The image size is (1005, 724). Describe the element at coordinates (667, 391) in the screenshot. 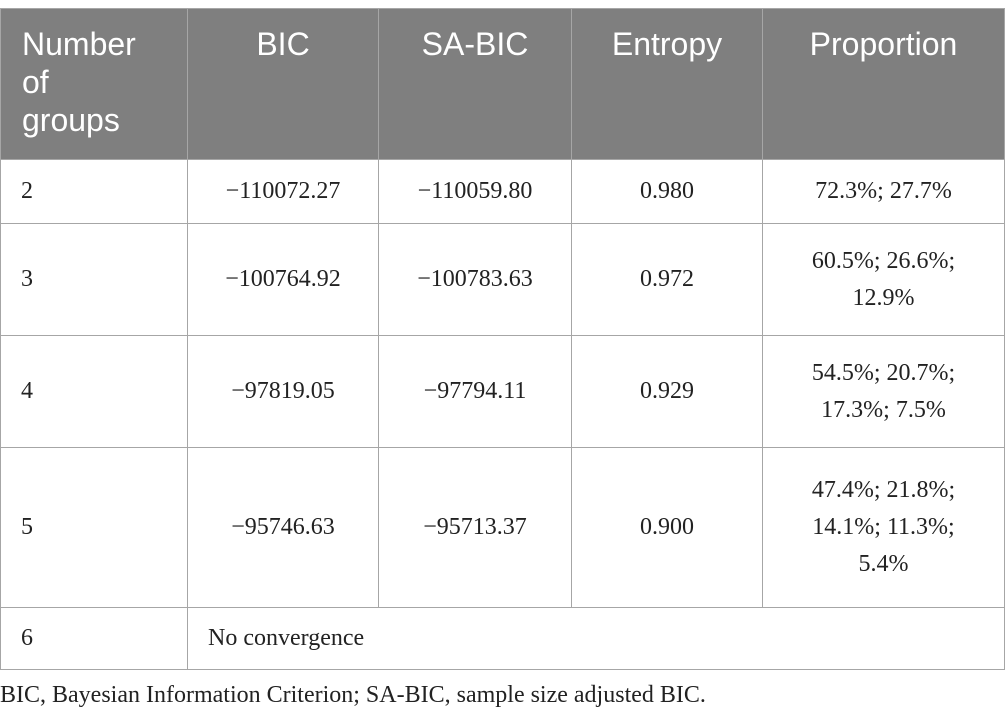

I see `cell-entropy: 0.929` at that location.